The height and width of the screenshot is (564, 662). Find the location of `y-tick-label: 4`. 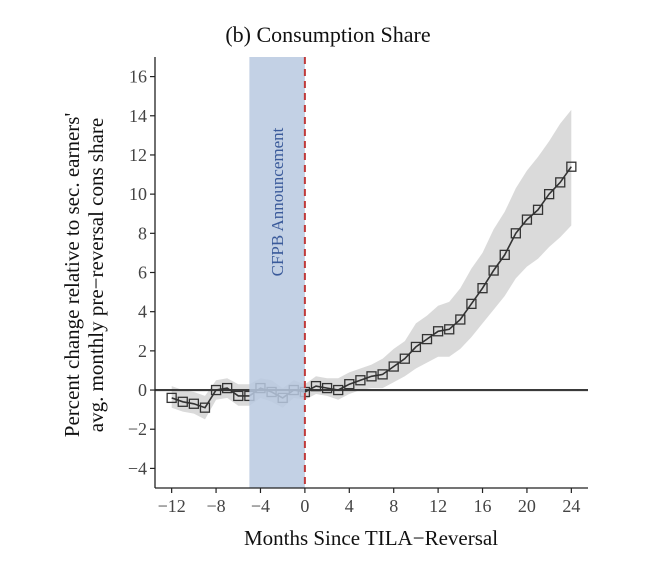

y-tick-label: 4 is located at coordinates (142, 312).